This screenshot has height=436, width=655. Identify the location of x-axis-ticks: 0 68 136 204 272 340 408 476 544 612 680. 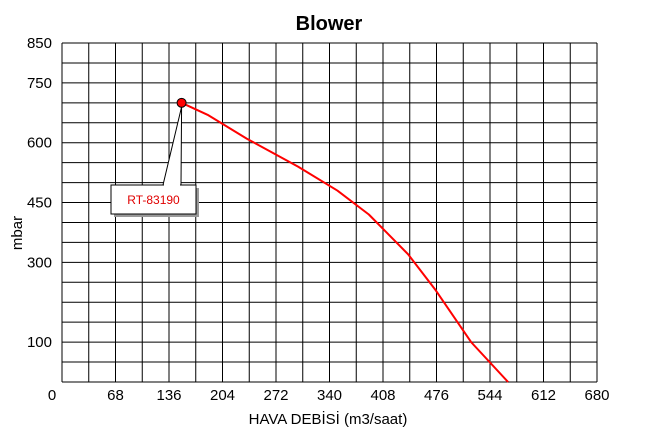
(329, 395).